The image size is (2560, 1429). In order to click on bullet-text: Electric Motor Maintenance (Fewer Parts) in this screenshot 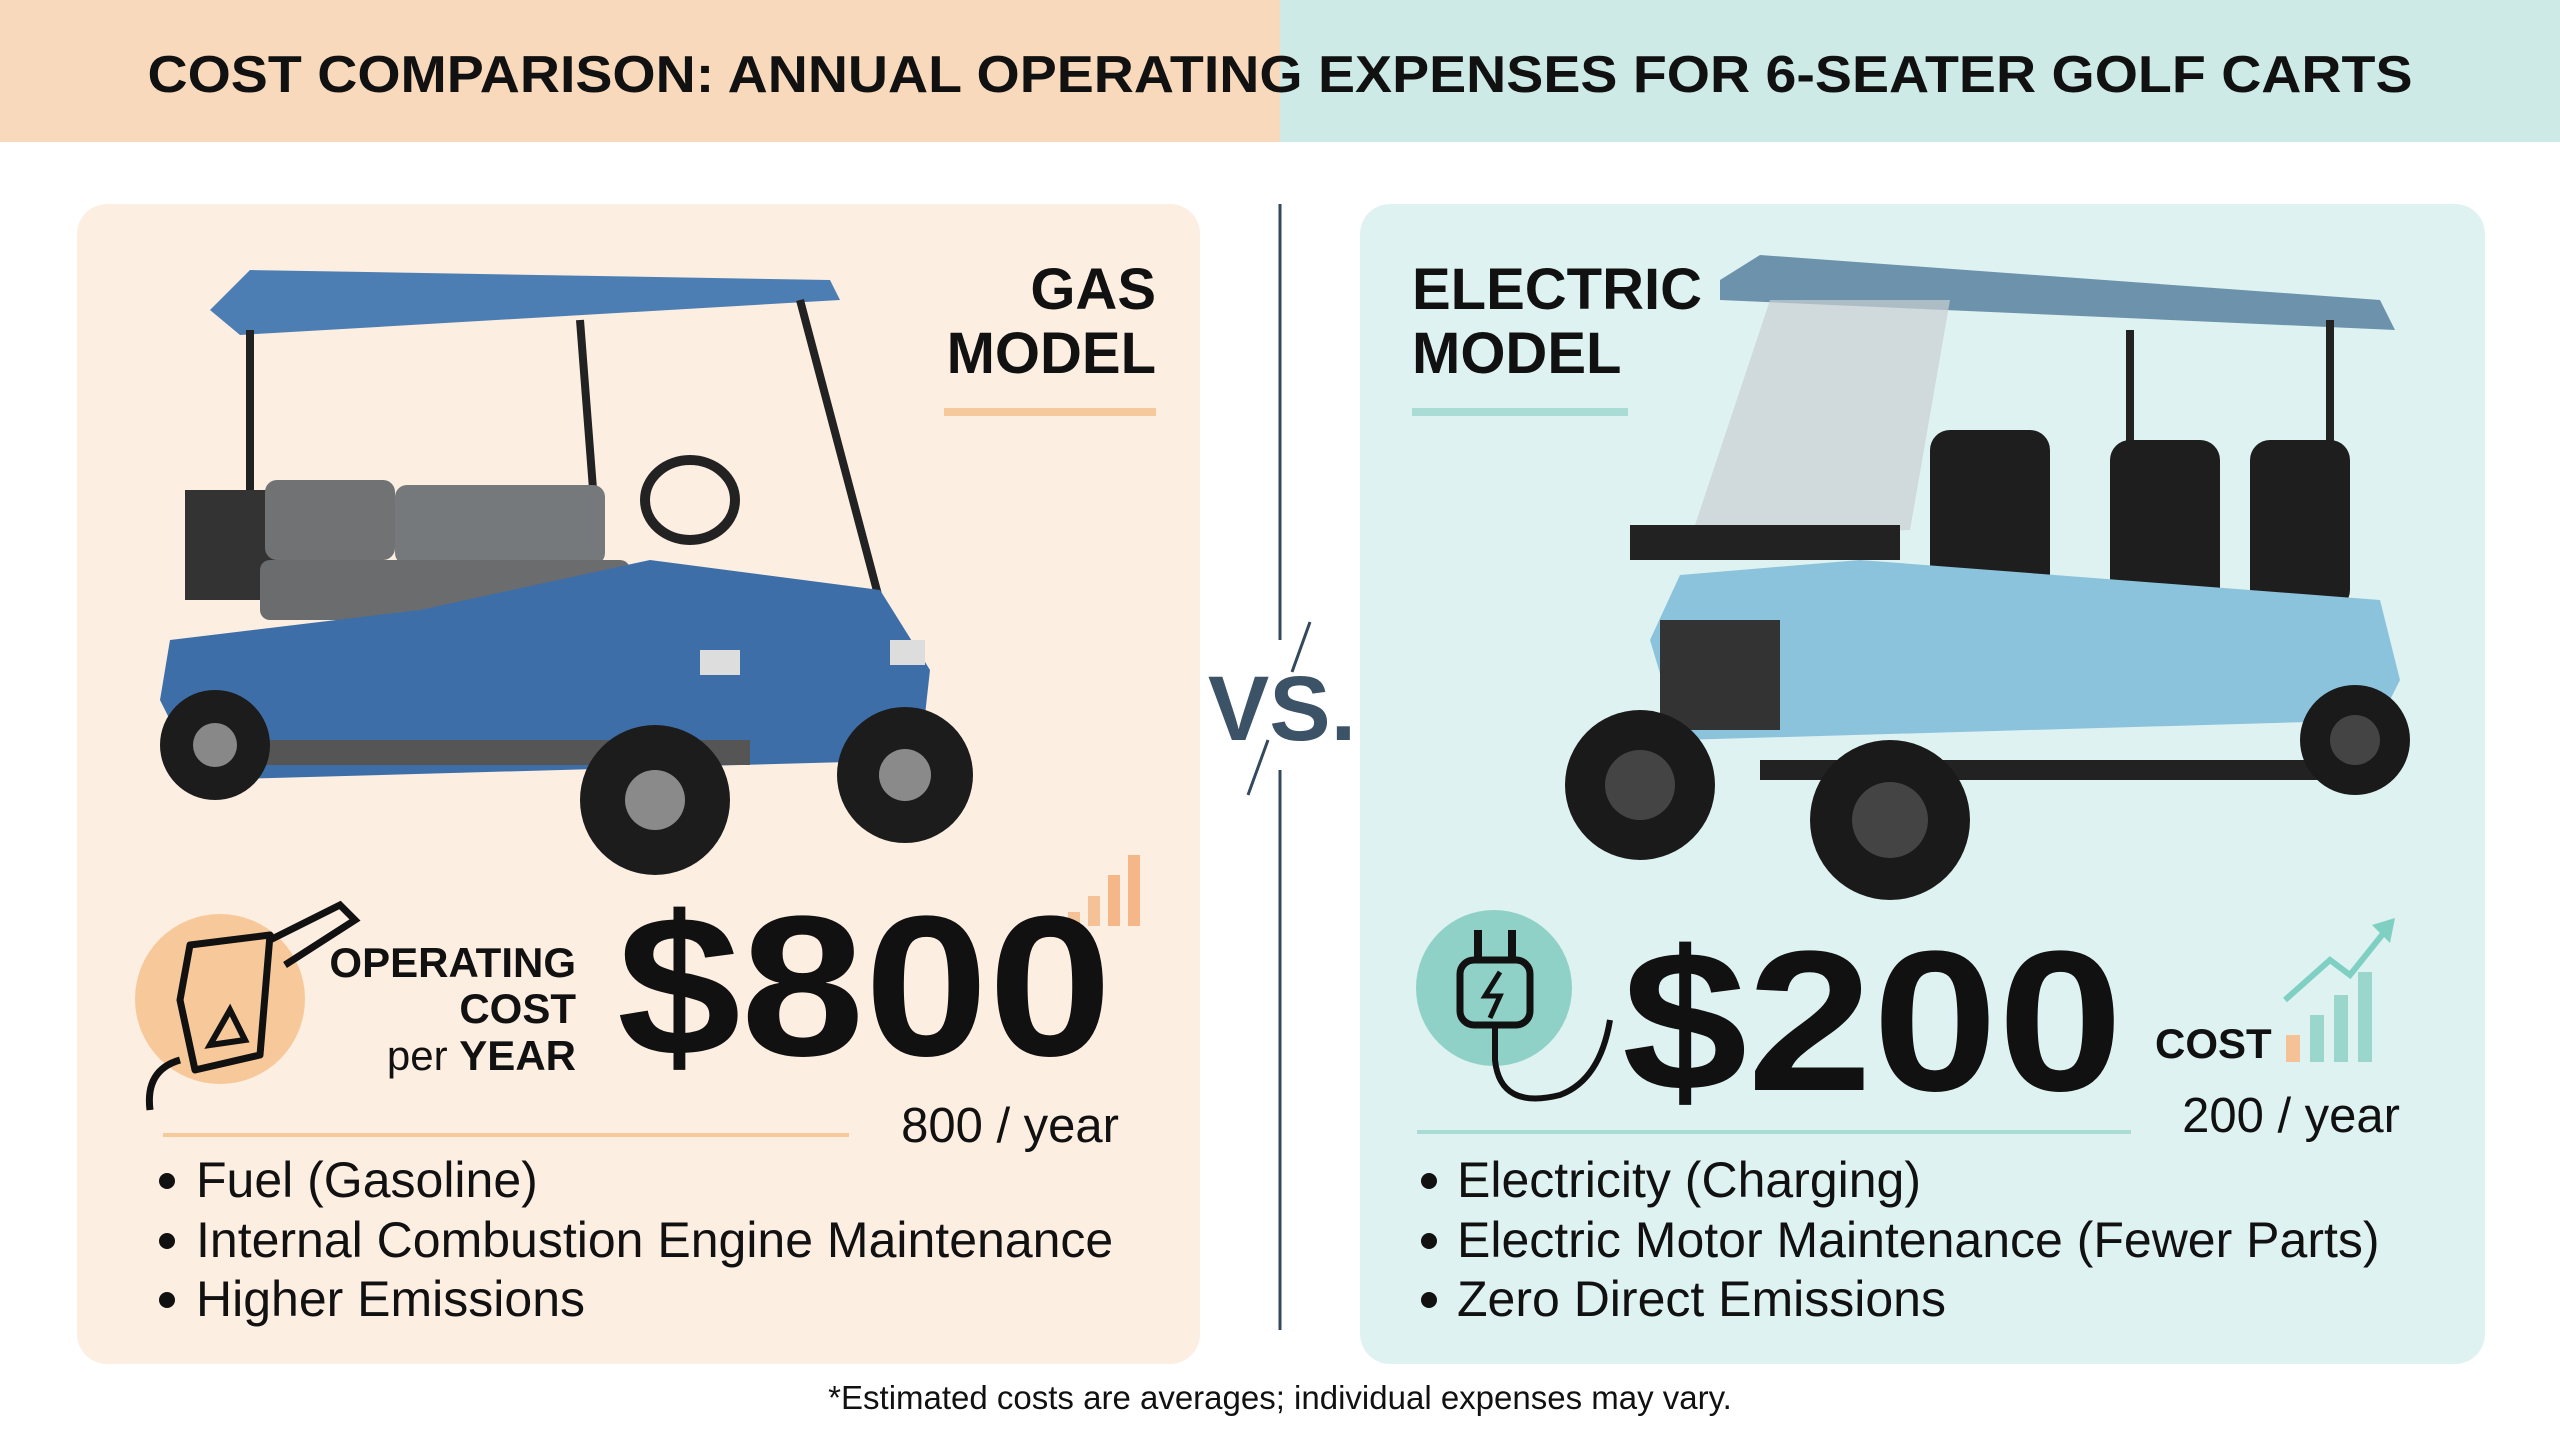, I will do `click(1918, 1240)`.